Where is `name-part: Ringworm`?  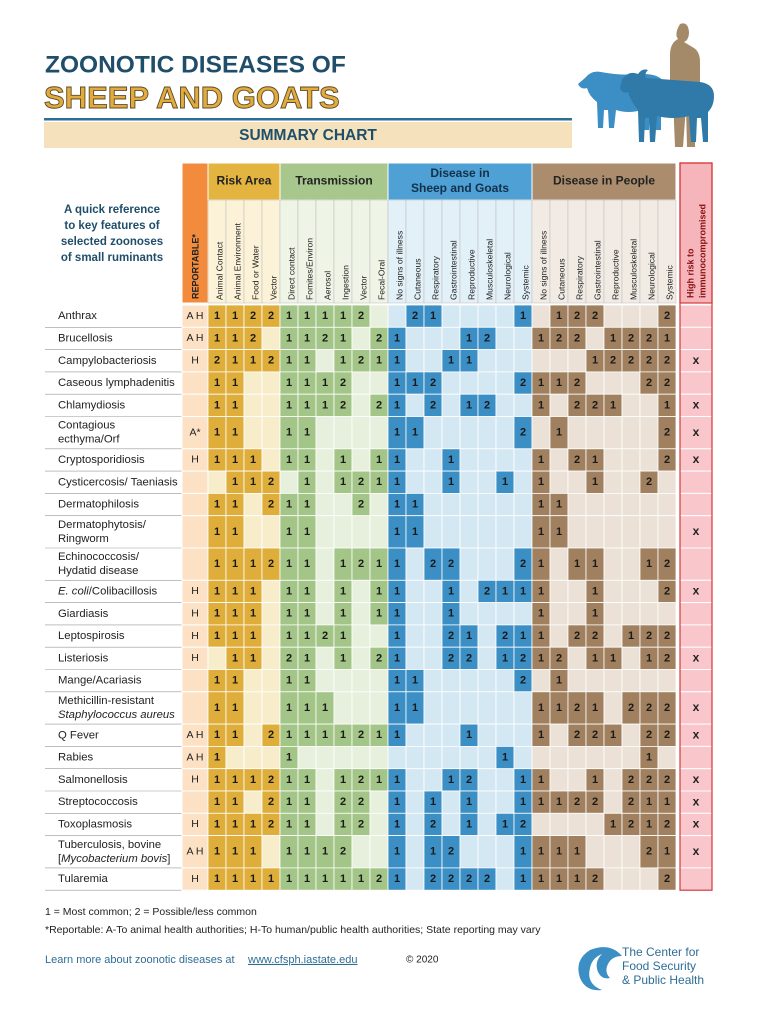 name-part: Ringworm is located at coordinates (83, 539).